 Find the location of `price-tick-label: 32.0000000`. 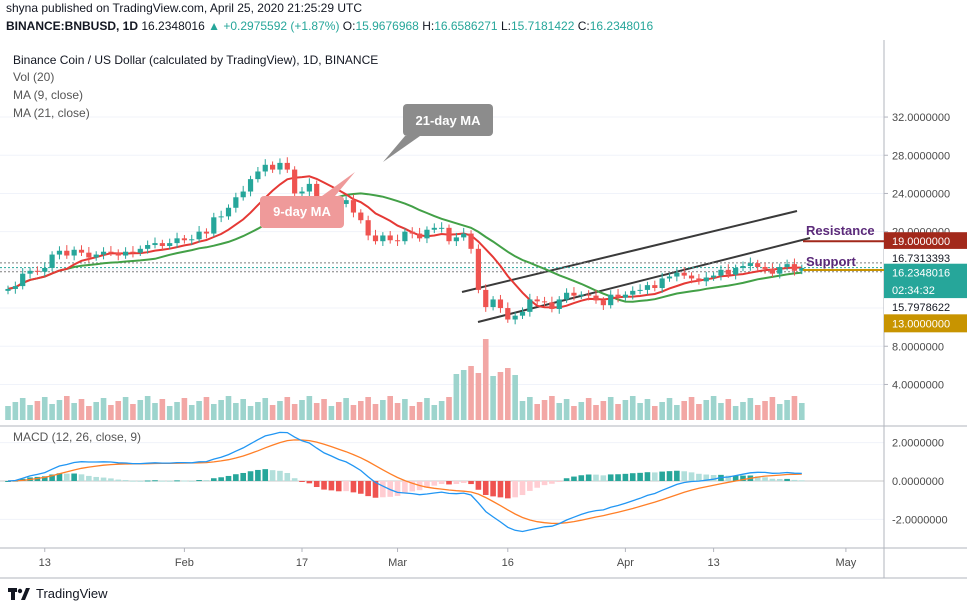

price-tick-label: 32.0000000 is located at coordinates (921, 118).